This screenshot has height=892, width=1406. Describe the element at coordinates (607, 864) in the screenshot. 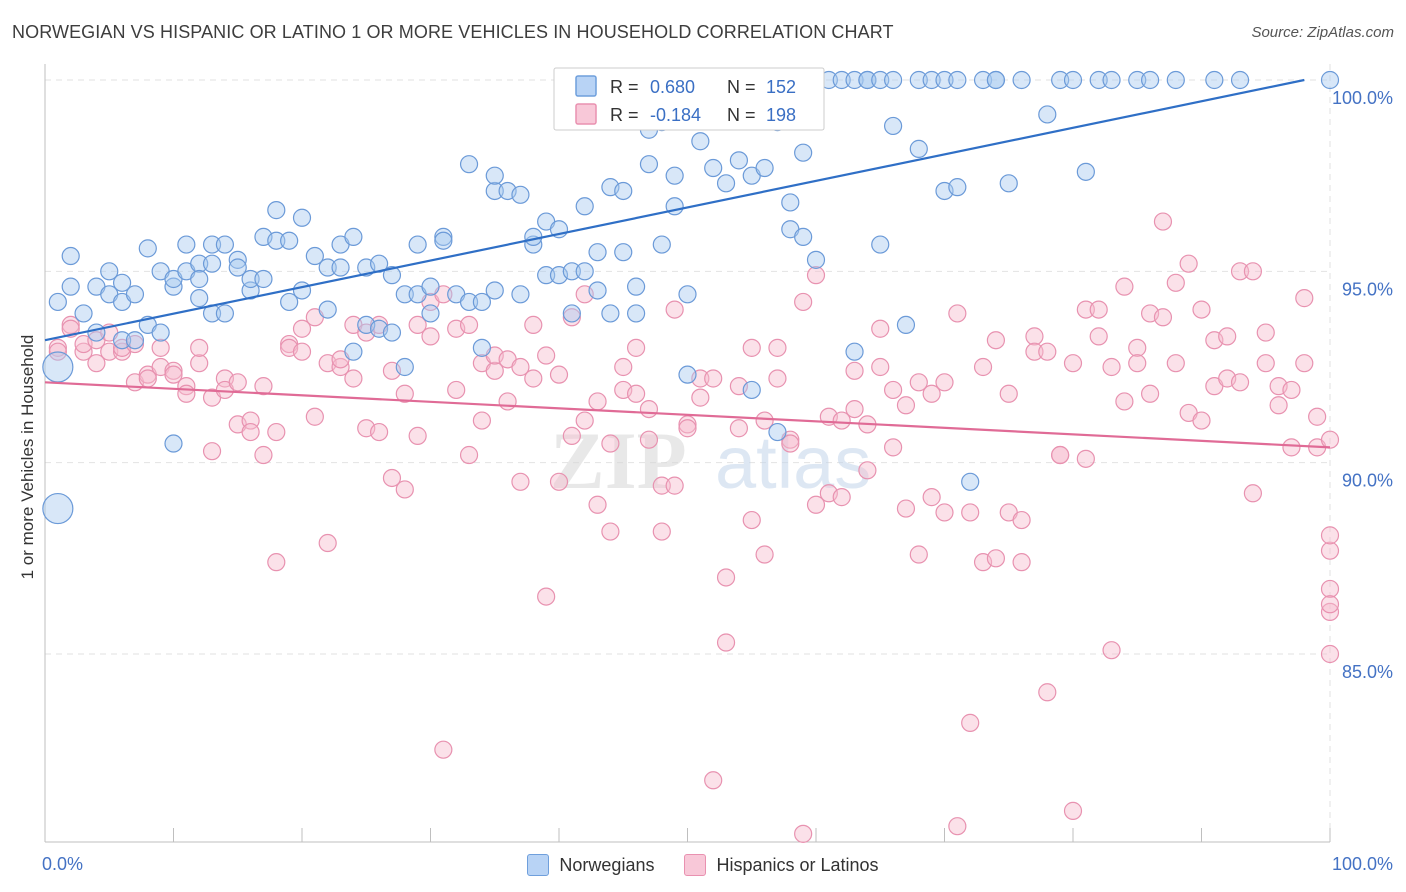

I see `legend-label: Norwegians` at that location.